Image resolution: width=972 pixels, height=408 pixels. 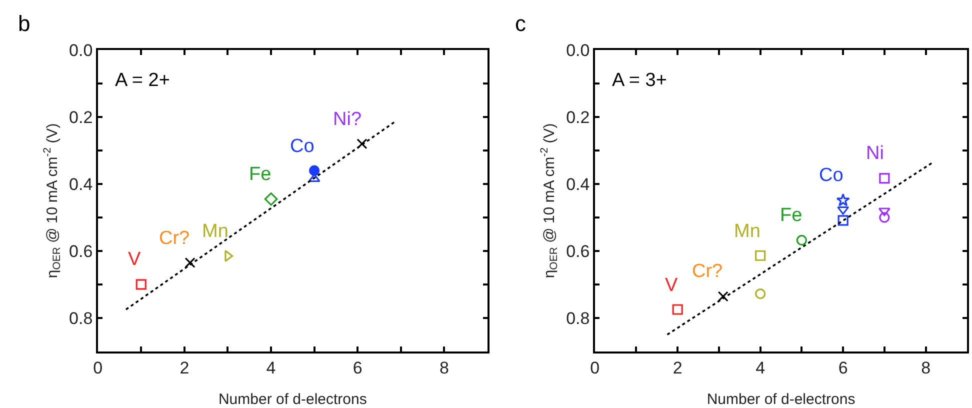 I want to click on annotation: A = 2+, so click(x=142, y=80).